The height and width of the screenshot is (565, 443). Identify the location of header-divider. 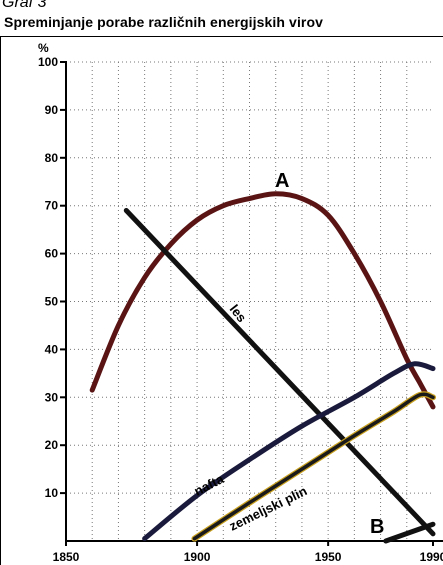
(221, 36).